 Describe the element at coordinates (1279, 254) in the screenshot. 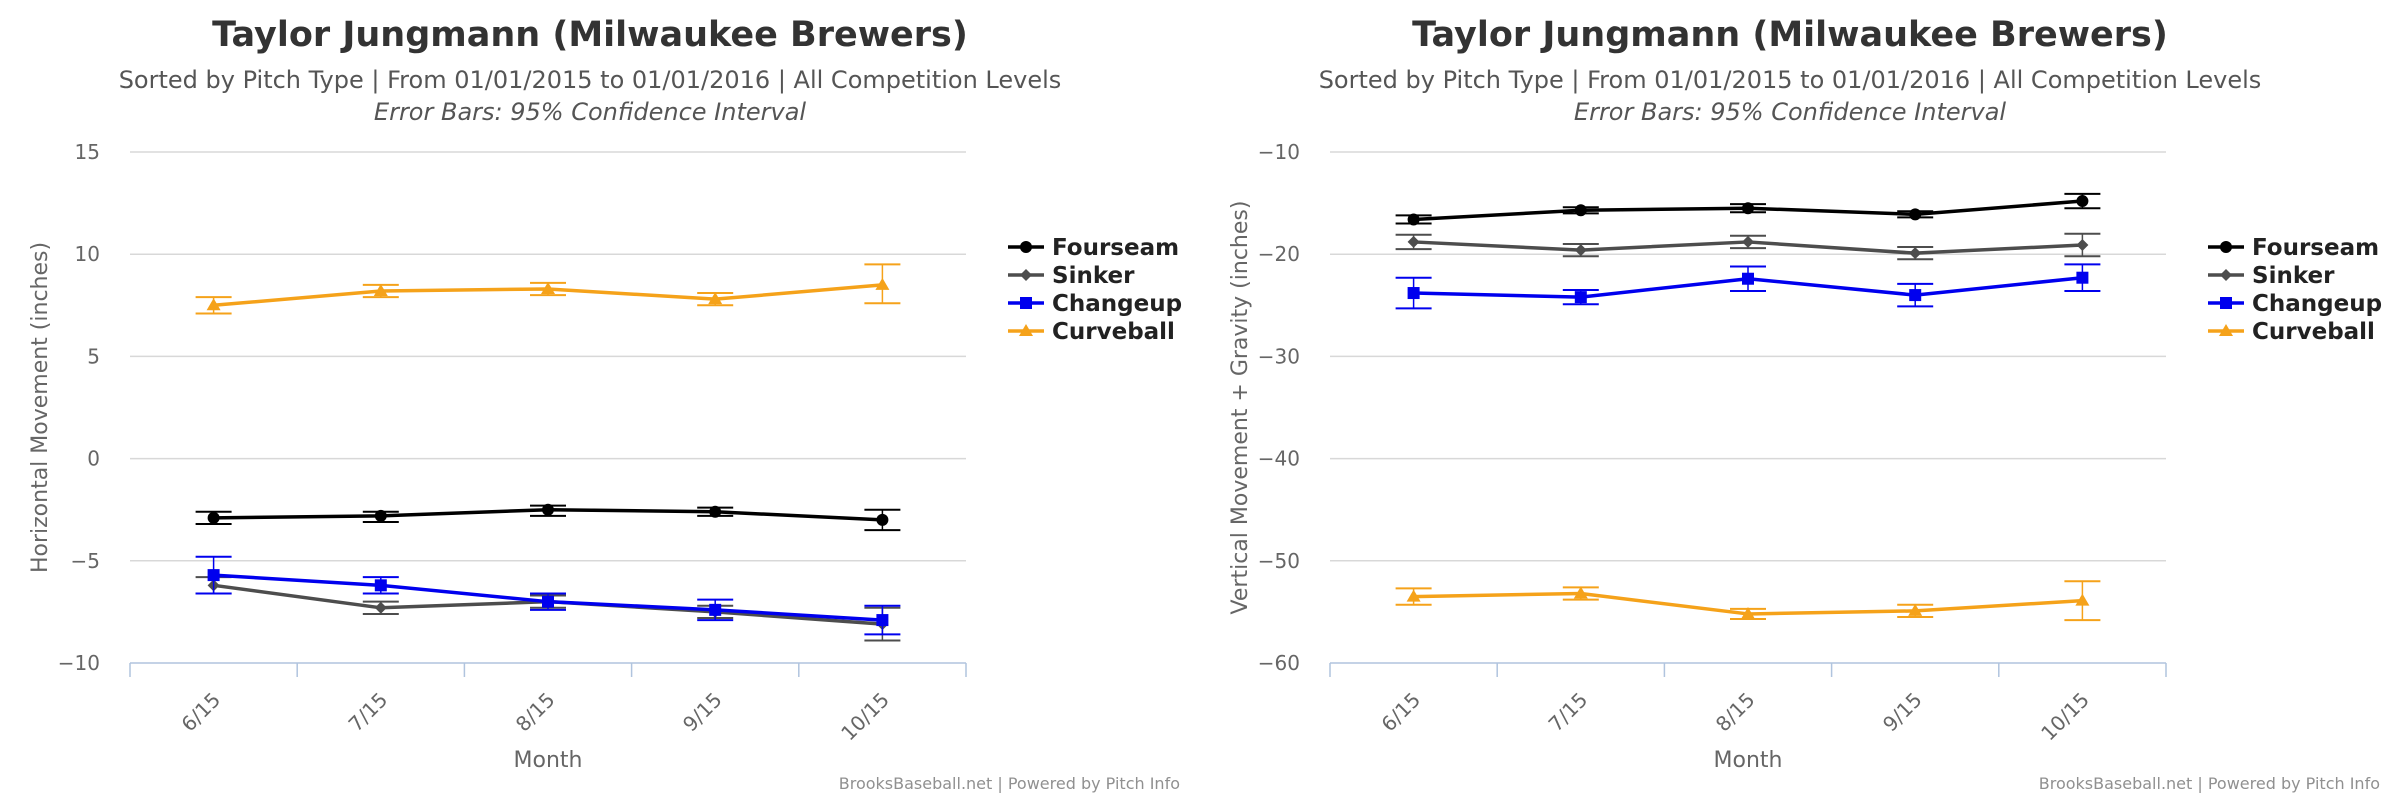

I see `y-tick-label: −20` at that location.